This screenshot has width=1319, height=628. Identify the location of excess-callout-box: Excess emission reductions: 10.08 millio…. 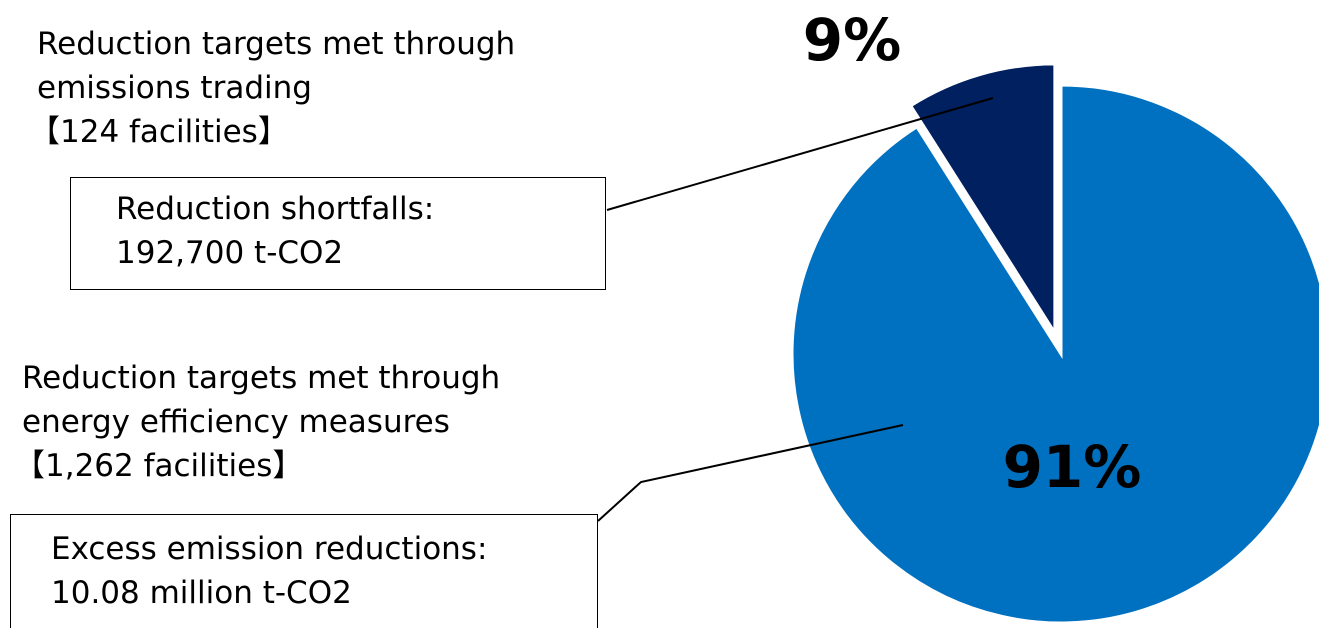
(304, 571).